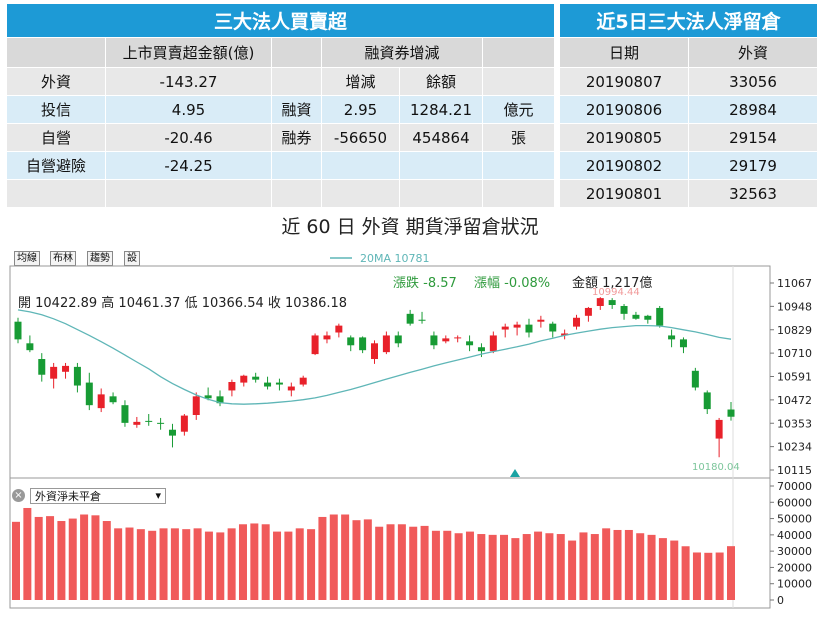  I want to click on price-tick-label: 10353, so click(794, 423).